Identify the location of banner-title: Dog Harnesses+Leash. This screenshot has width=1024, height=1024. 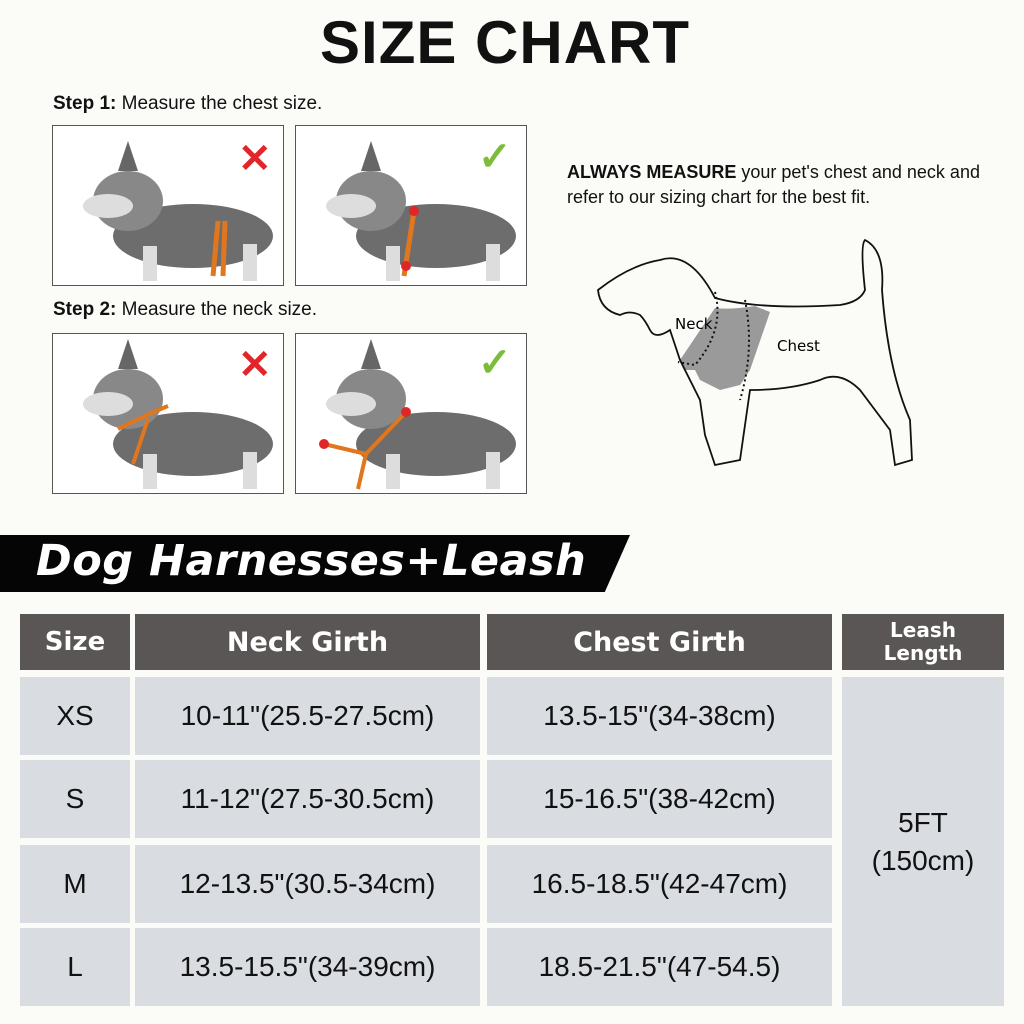
(311, 561).